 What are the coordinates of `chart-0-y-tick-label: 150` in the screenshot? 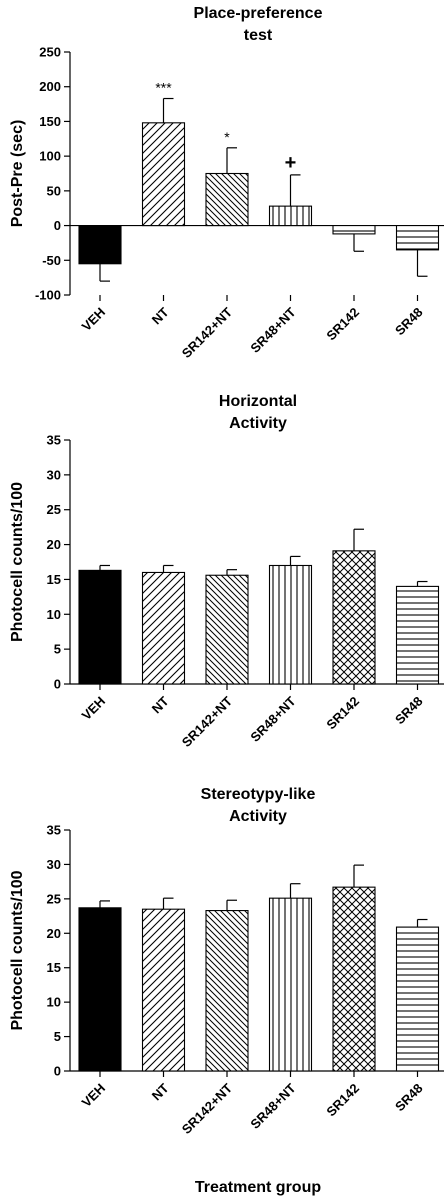 It's located at (50, 121).